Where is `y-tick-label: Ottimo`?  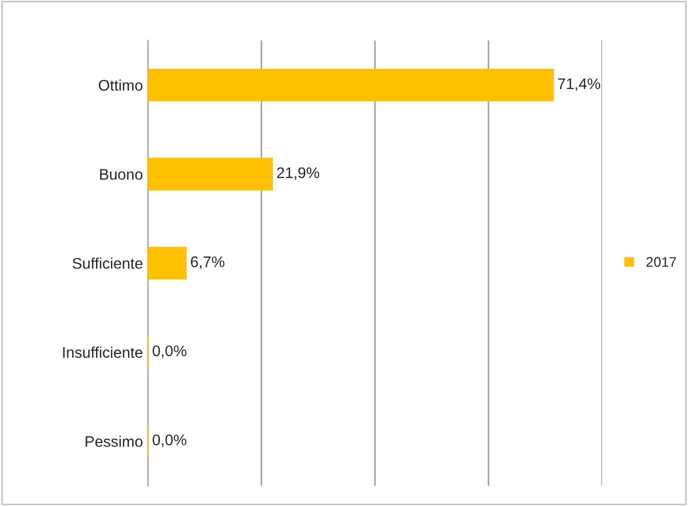
y-tick-label: Ottimo is located at coordinates (120, 85).